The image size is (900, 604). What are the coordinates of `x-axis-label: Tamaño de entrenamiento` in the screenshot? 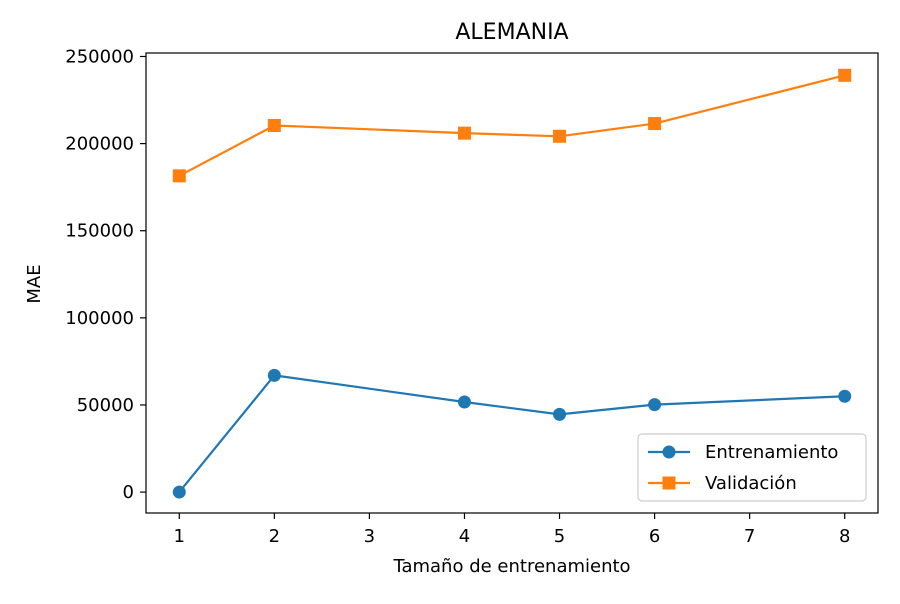 It's located at (511, 566).